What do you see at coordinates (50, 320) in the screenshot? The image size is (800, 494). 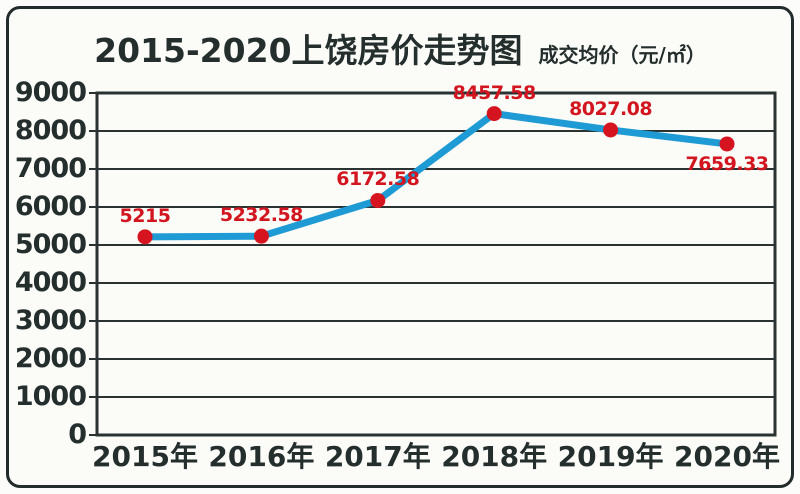 I see `y-axis-label: 3000` at bounding box center [50, 320].